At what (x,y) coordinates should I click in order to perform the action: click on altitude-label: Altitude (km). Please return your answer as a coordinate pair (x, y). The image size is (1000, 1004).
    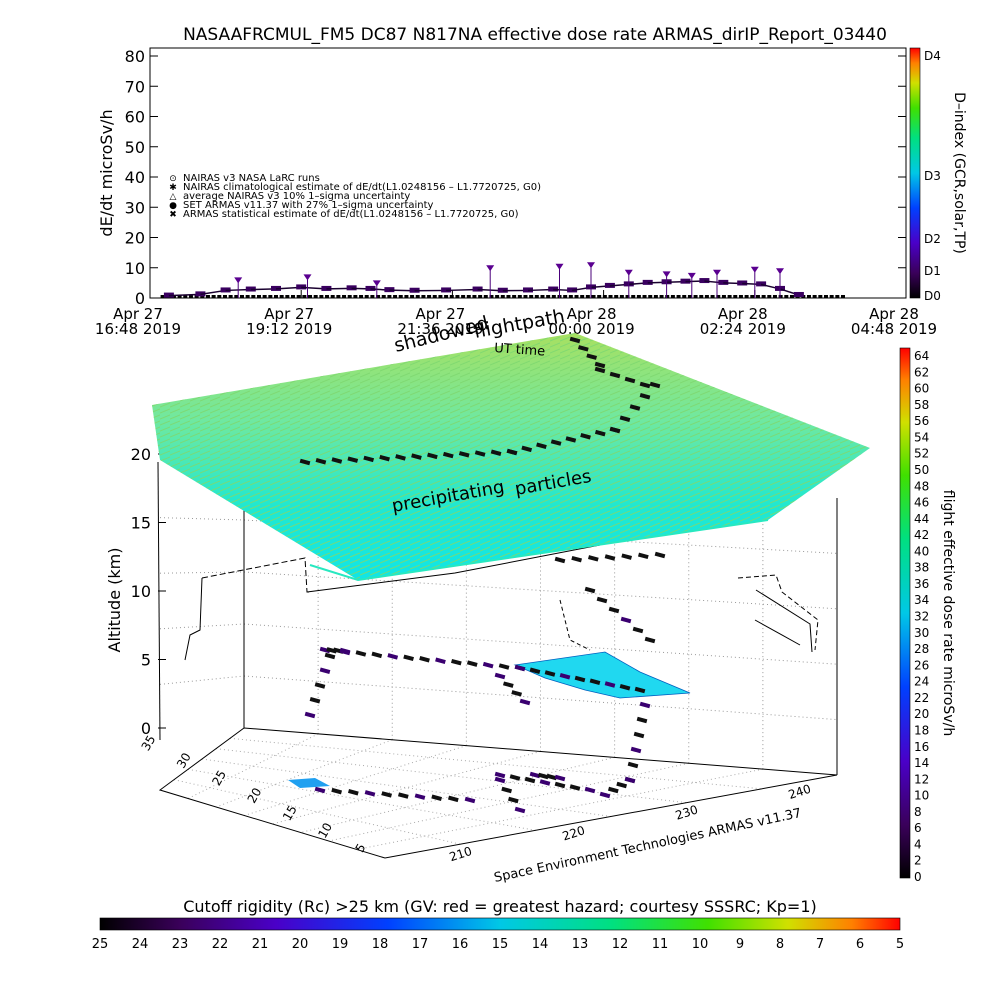
    Looking at the image, I should click on (114, 600).